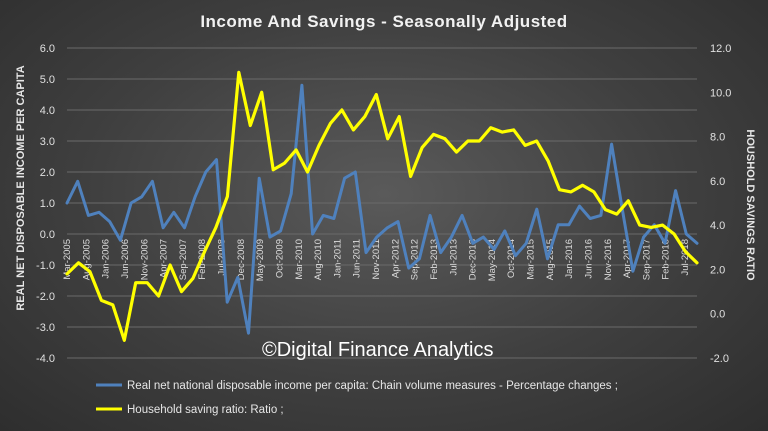 This screenshot has width=768, height=431. What do you see at coordinates (357, 258) in the screenshot?
I see `x-tick-label: Jun-2011` at bounding box center [357, 258].